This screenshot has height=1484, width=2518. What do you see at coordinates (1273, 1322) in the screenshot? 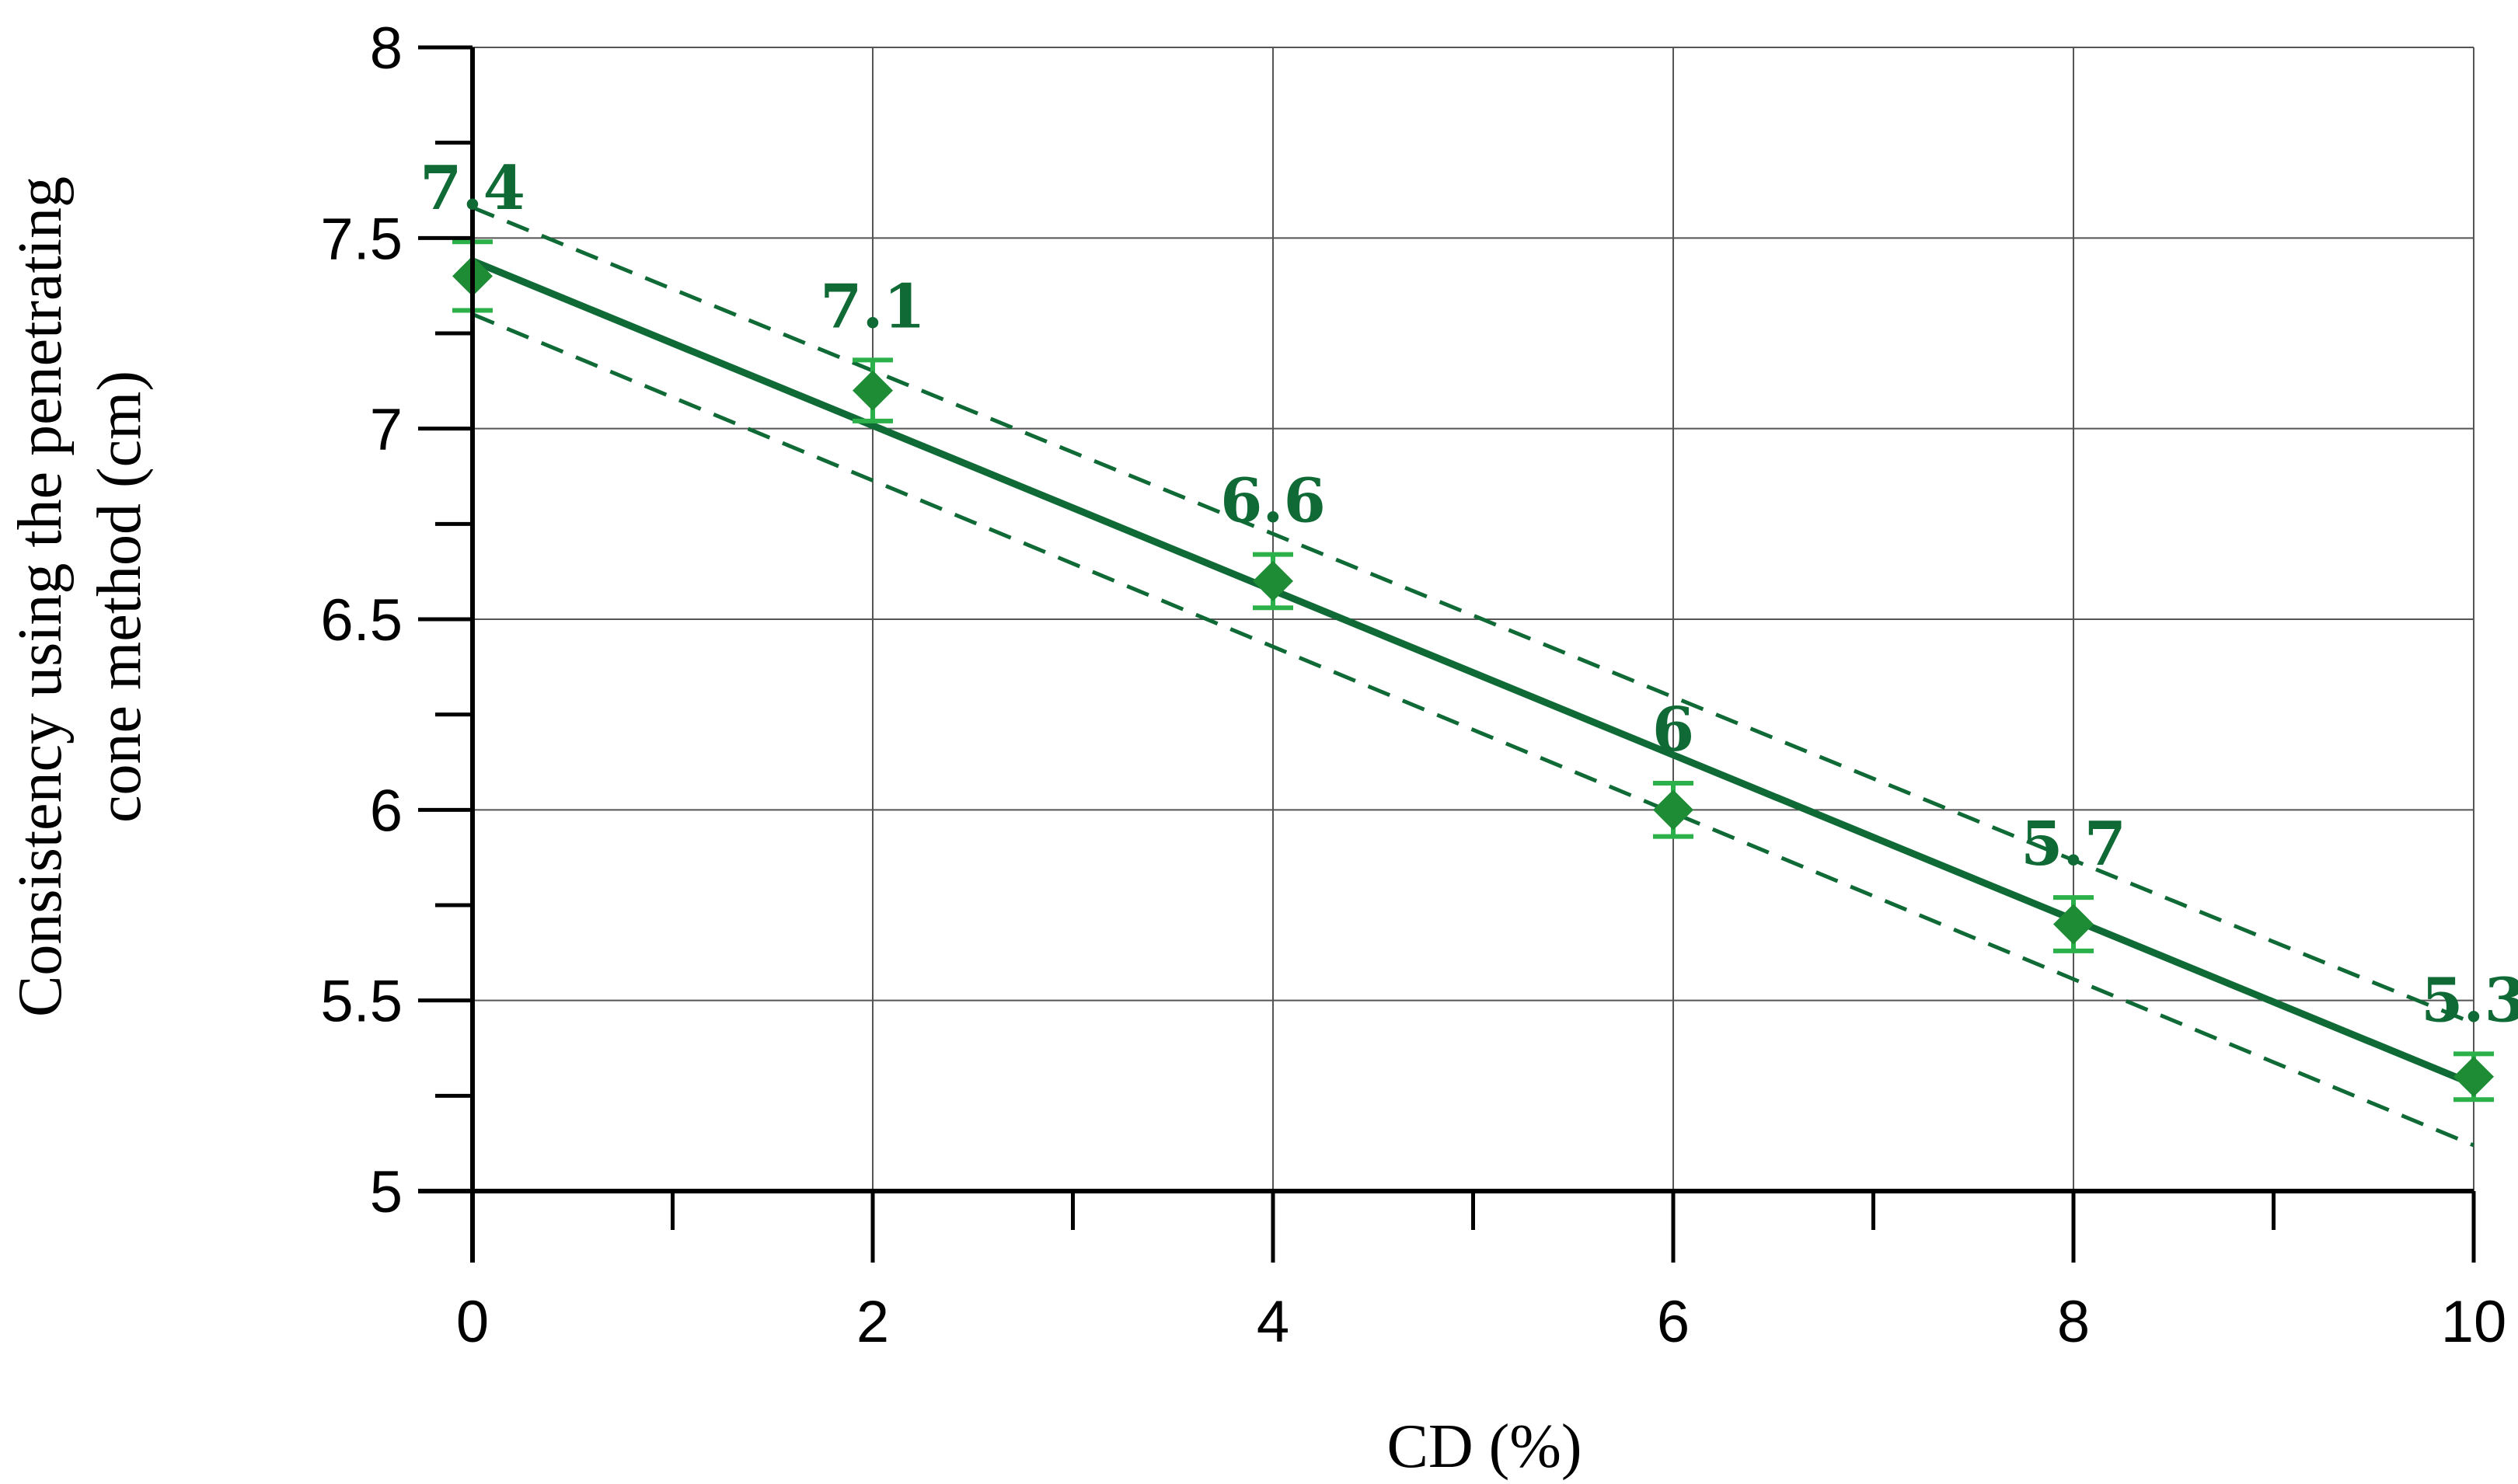
I see `x-tick-label: 4` at bounding box center [1273, 1322].